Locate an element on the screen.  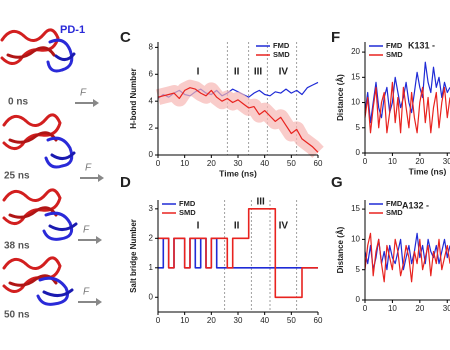
y-tick-label: 1 is located at coordinates (151, 267).